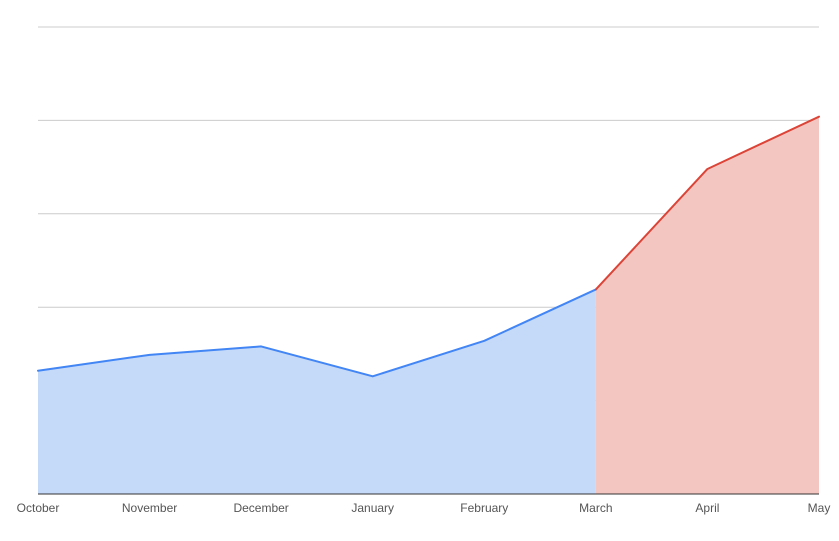 The width and height of the screenshot is (839, 541). I want to click on x-tick-label: November, so click(149, 508).